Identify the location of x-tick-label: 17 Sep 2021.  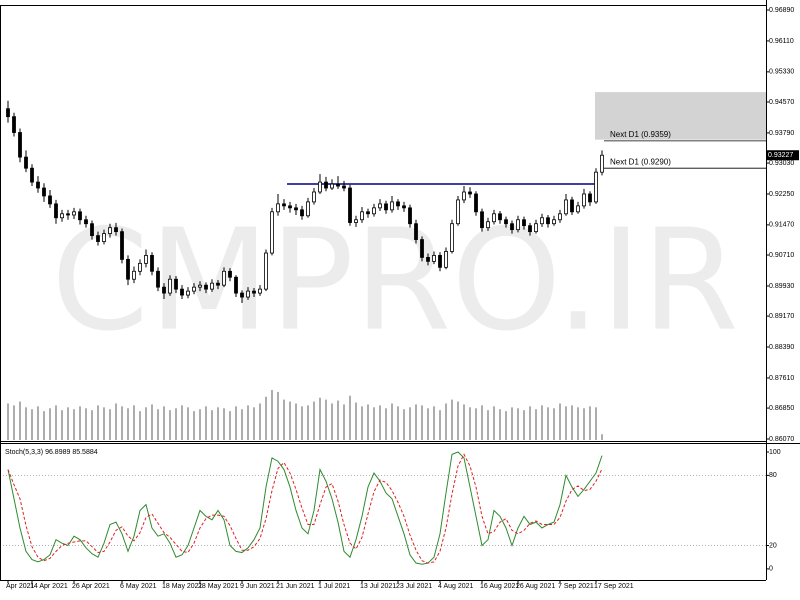
(614, 586).